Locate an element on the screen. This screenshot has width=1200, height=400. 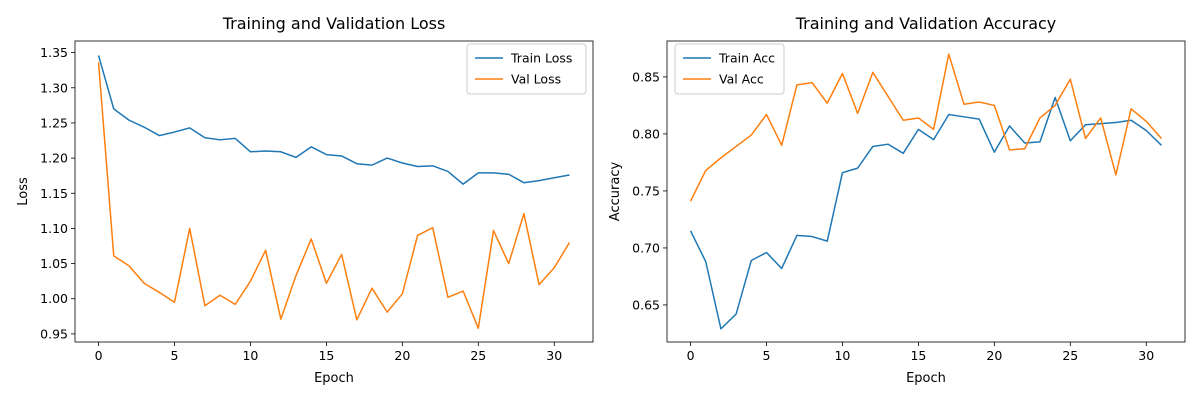
series-line-val-acc is located at coordinates (926, 127).